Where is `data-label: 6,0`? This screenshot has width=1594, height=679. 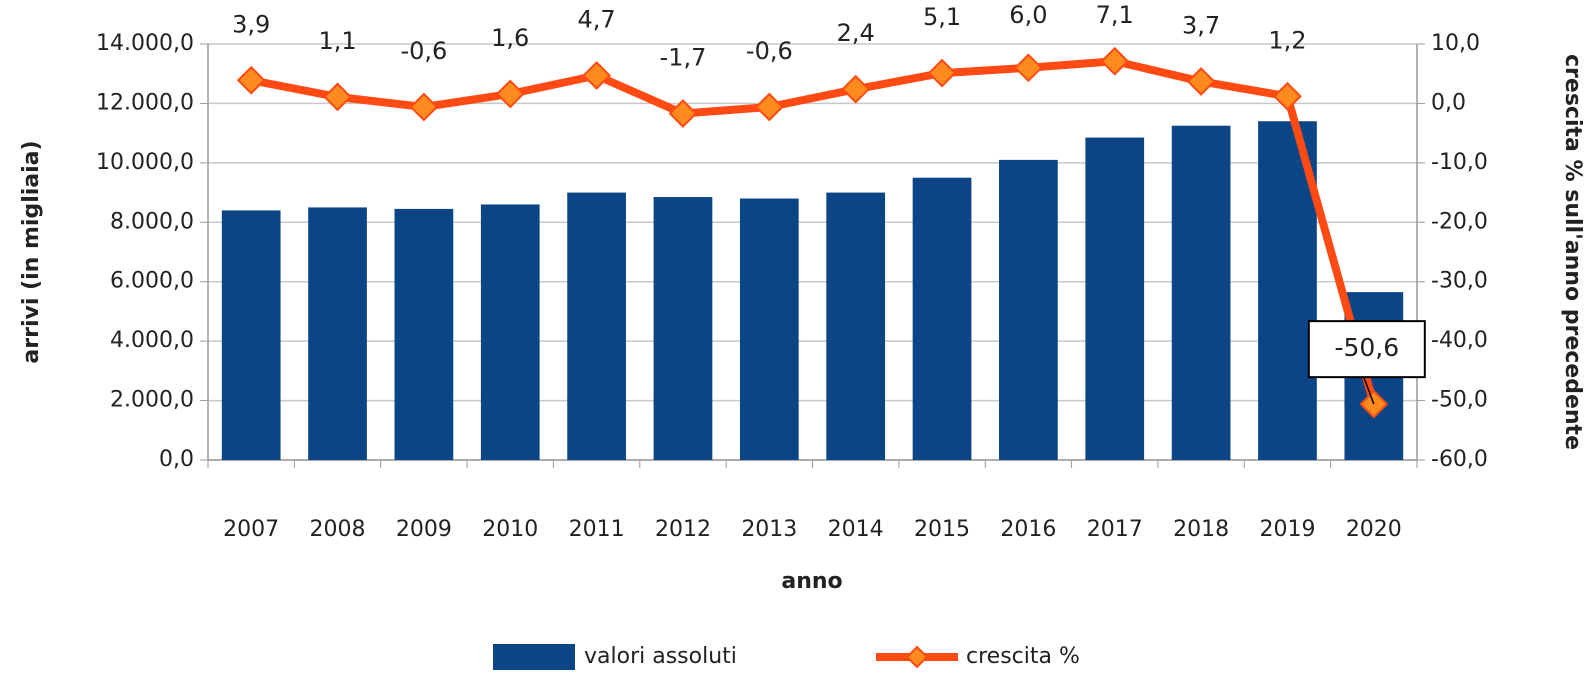
data-label: 6,0 is located at coordinates (1028, 15).